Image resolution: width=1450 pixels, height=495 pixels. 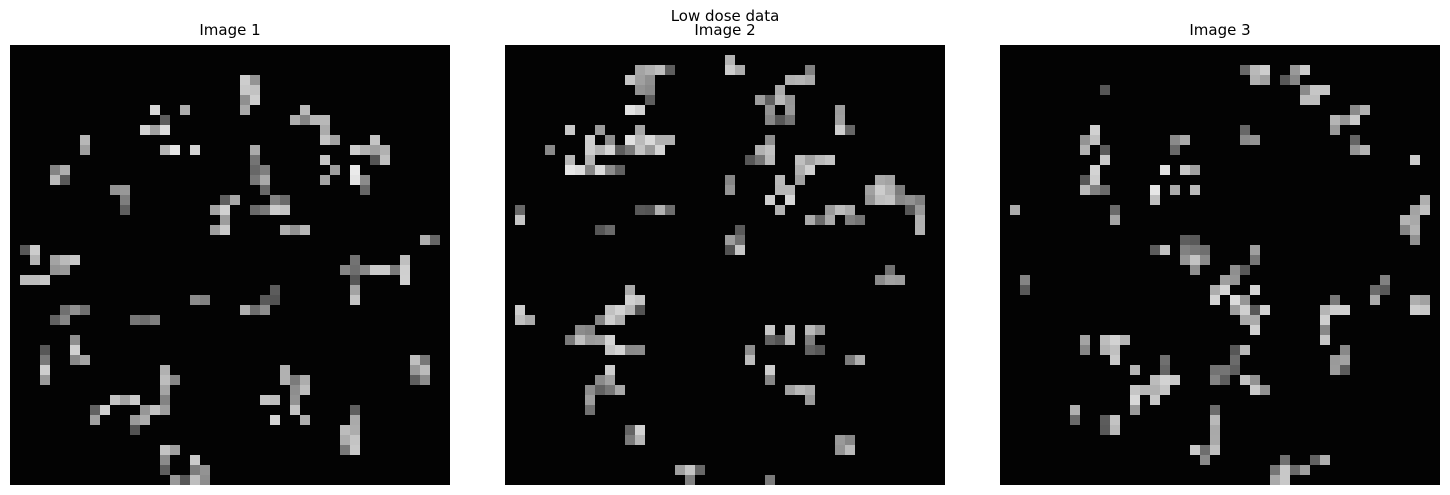 What do you see at coordinates (230, 30) in the screenshot?
I see `panel-title-1: Image 1` at bounding box center [230, 30].